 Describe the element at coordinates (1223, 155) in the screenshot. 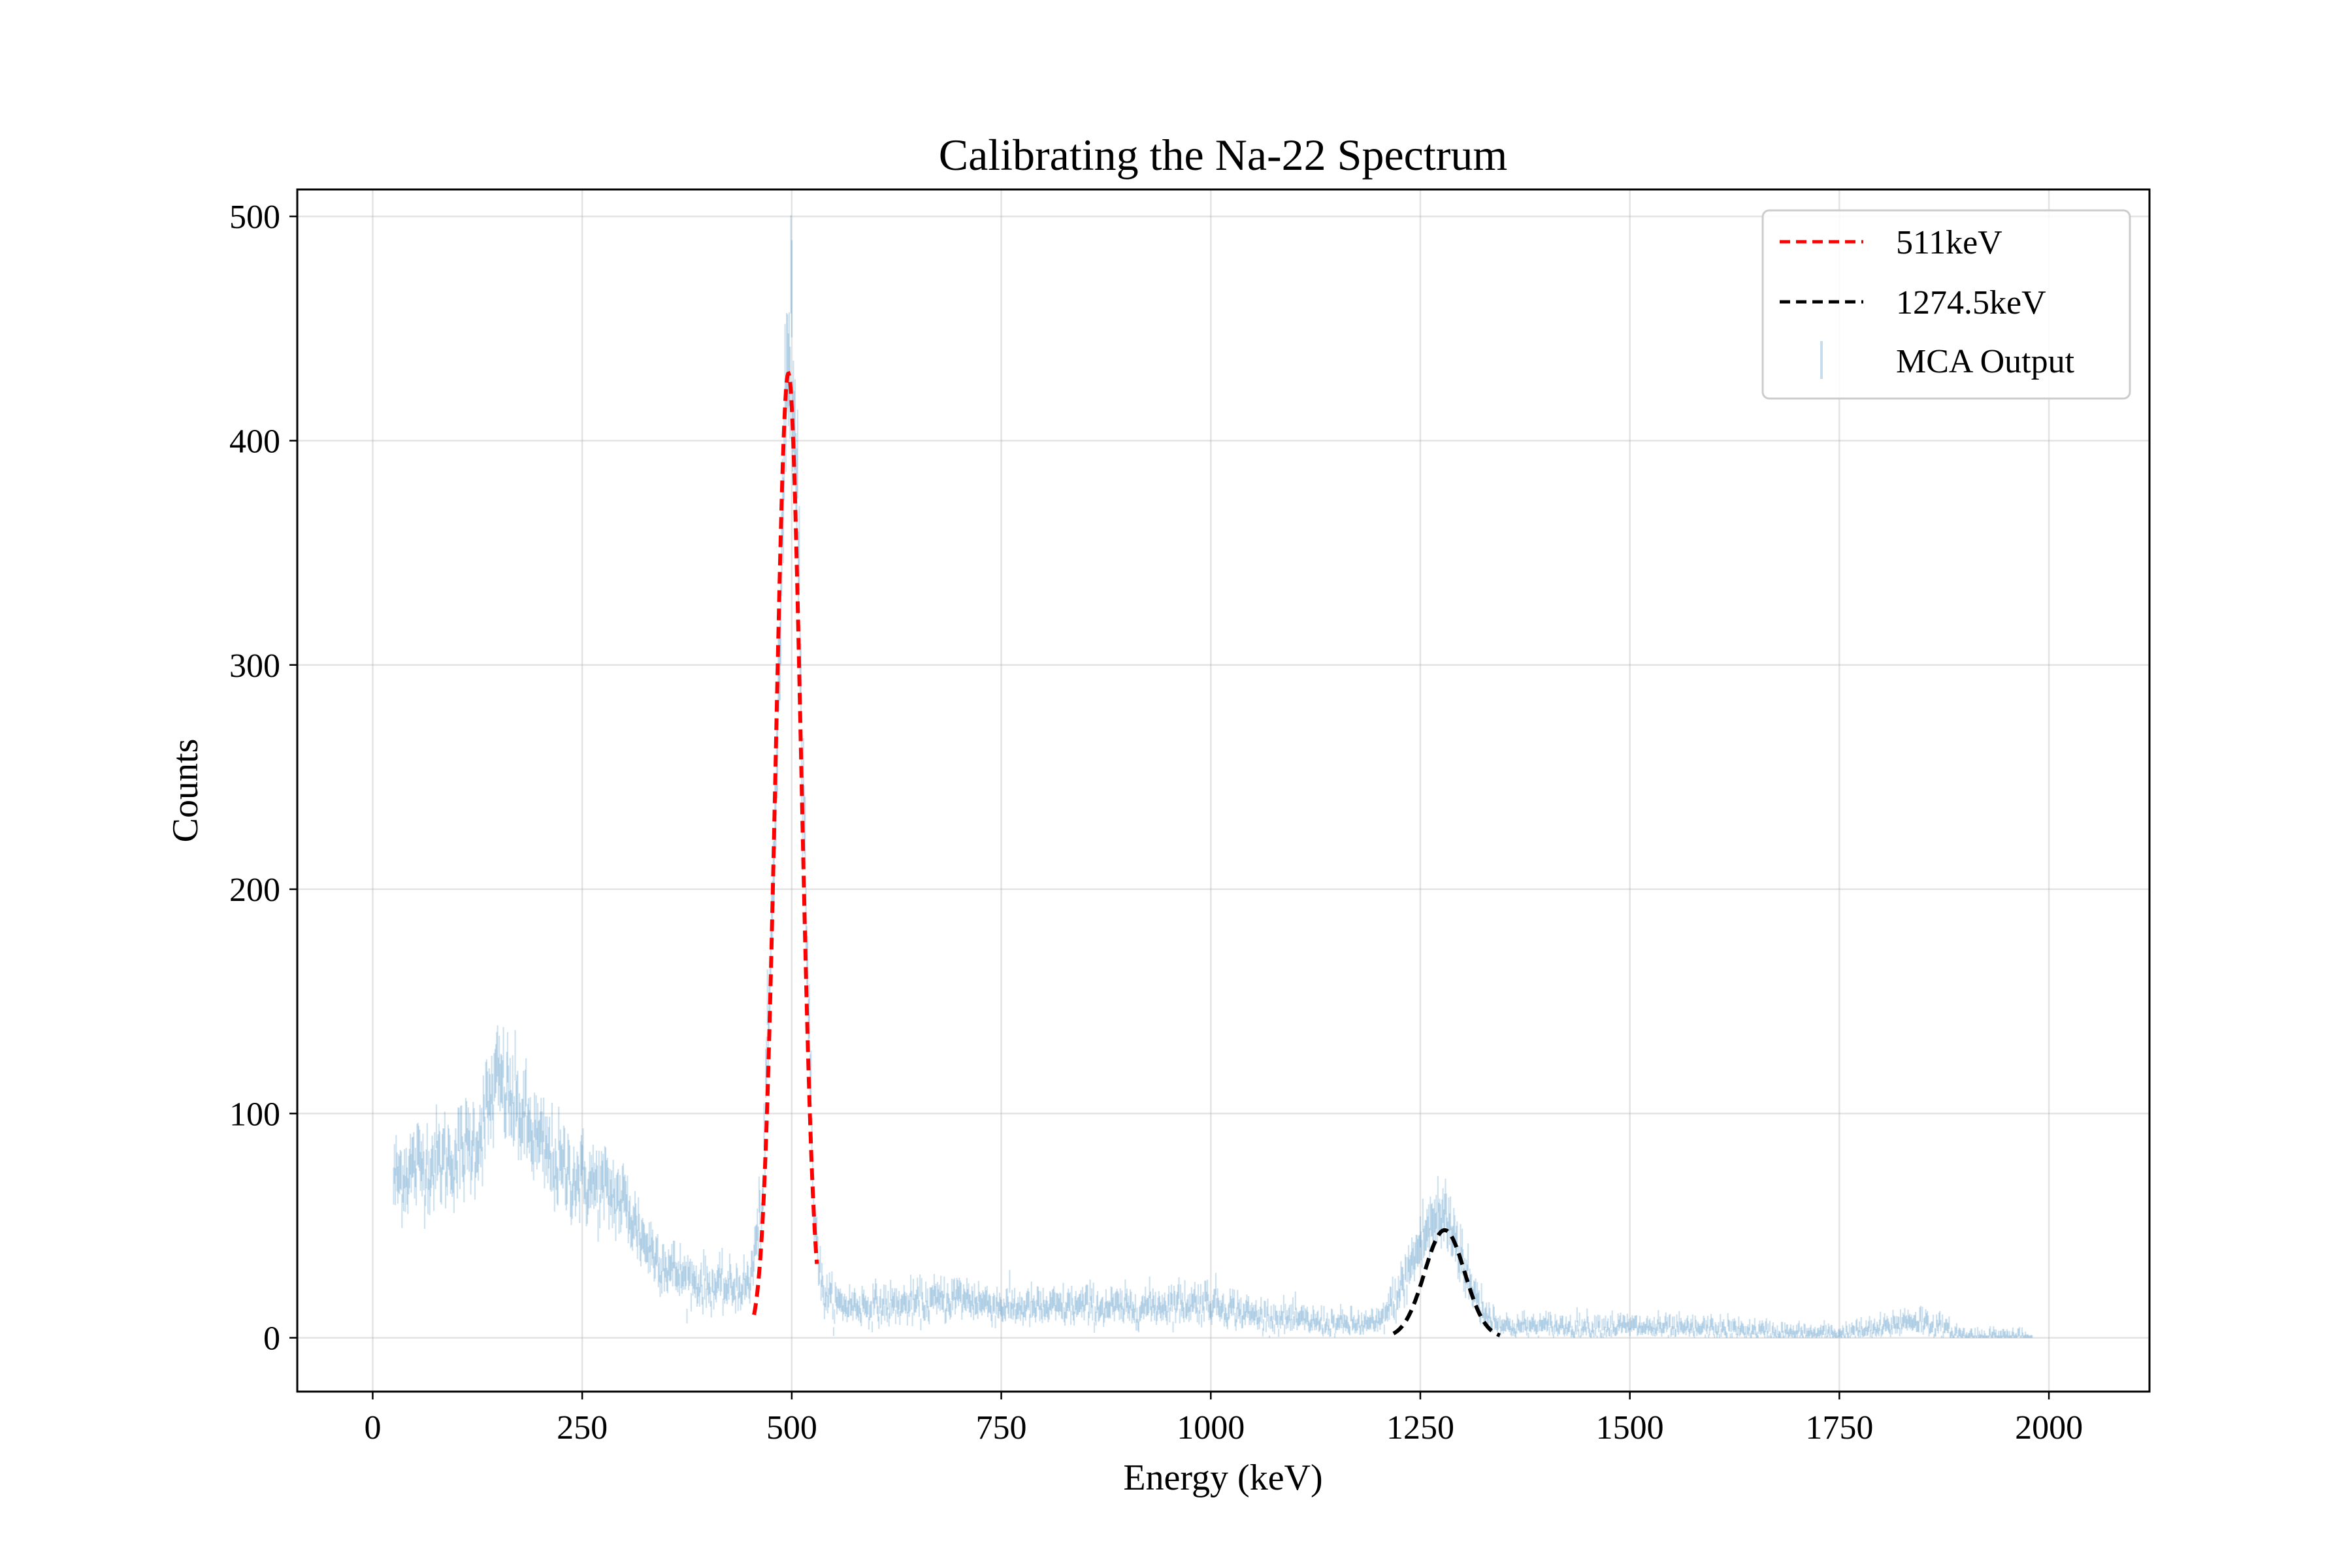

I see `chart-title: Calibrating the Na-22 Spectrum` at that location.